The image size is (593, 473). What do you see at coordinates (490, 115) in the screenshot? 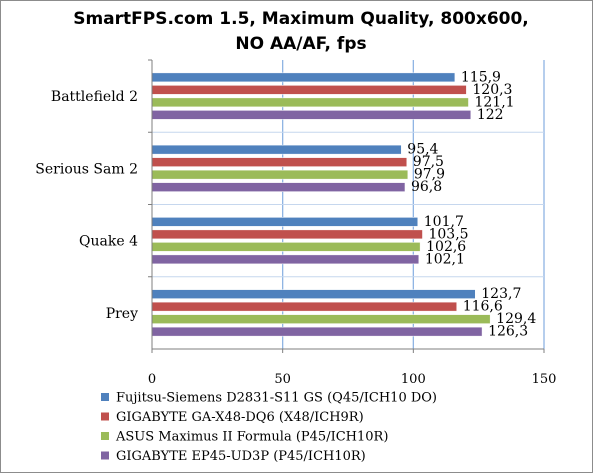
I see `data-label: 122` at bounding box center [490, 115].